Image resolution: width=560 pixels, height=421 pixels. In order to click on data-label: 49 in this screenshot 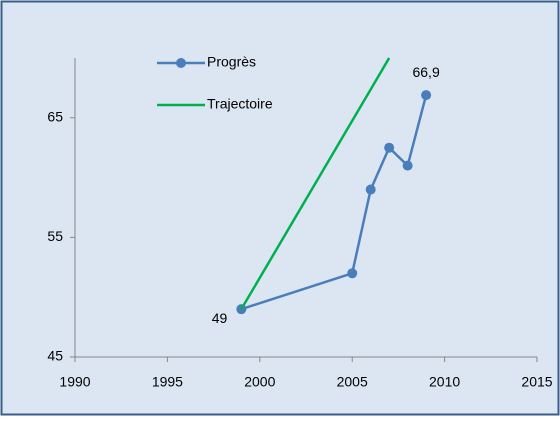, I will do `click(220, 318)`.